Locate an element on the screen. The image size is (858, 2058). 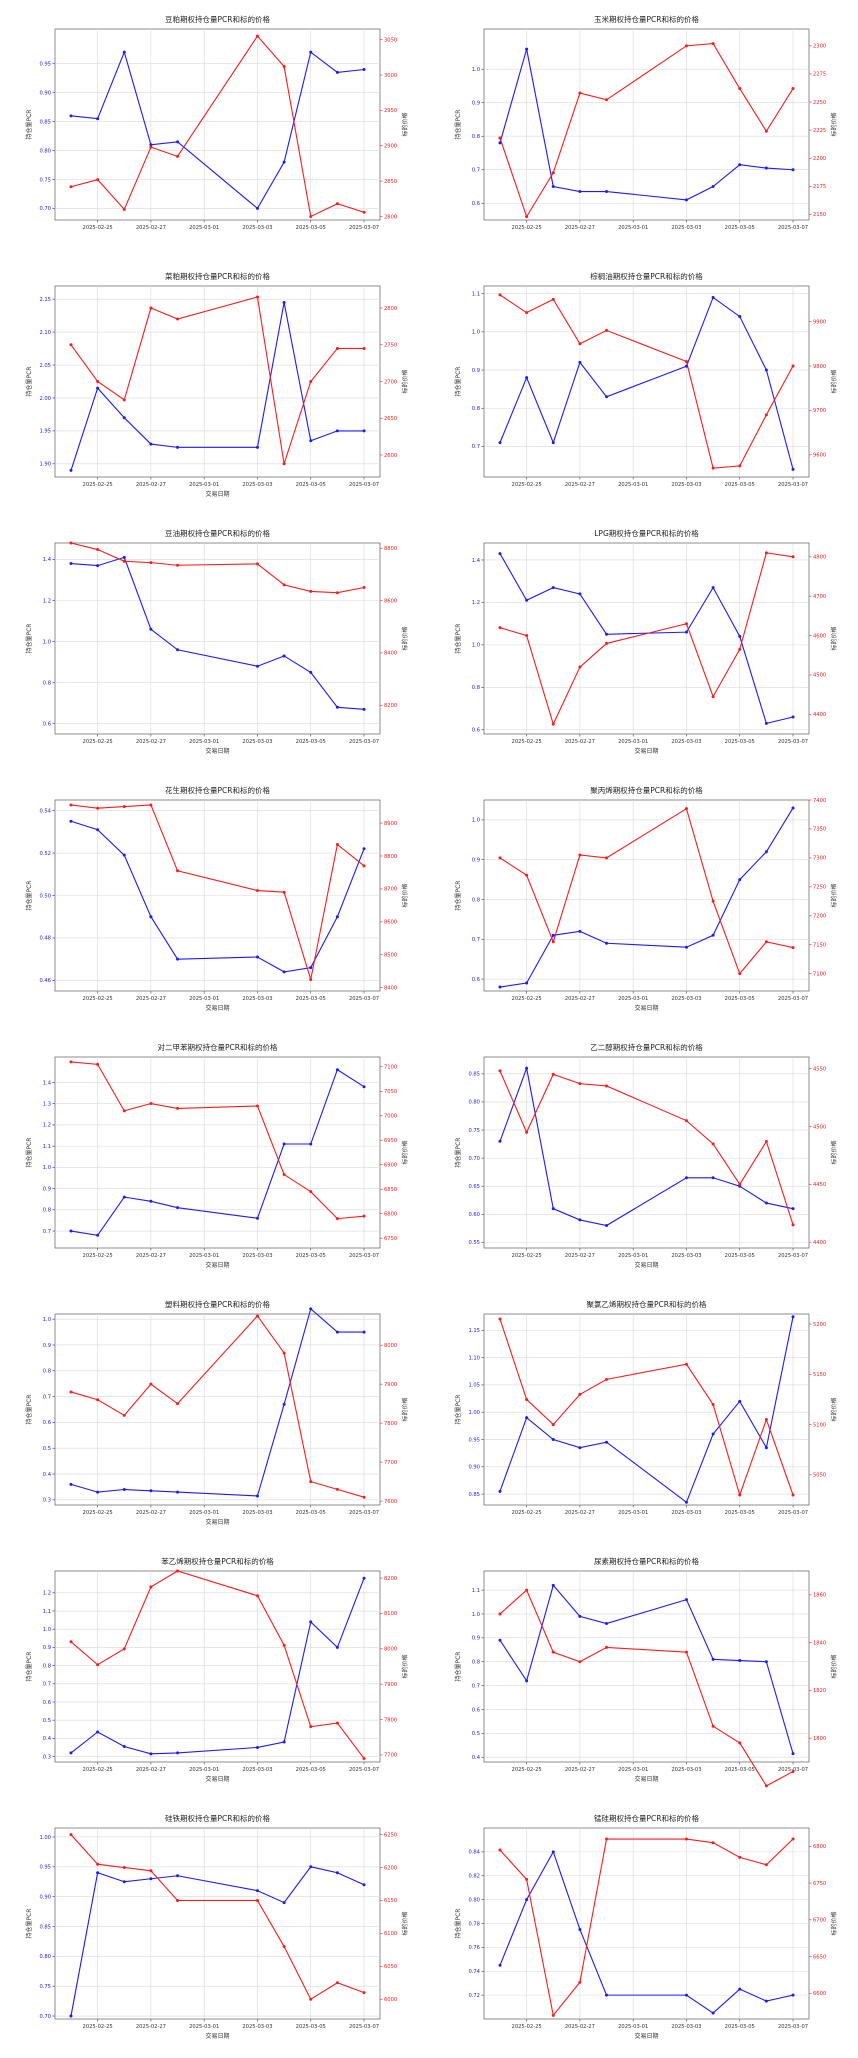
y-right-tick-label: 2650 is located at coordinates (390, 419).